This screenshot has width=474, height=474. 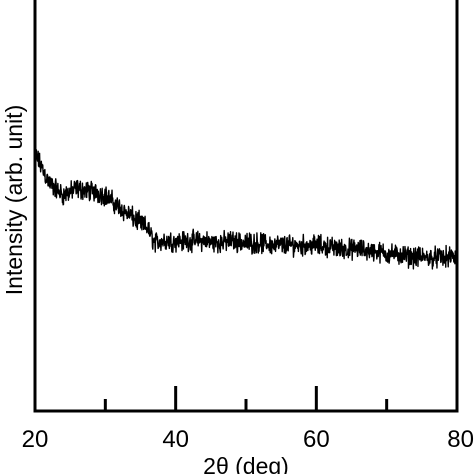 What do you see at coordinates (248, 439) in the screenshot?
I see `tick-labels: 20 40 60 80` at bounding box center [248, 439].